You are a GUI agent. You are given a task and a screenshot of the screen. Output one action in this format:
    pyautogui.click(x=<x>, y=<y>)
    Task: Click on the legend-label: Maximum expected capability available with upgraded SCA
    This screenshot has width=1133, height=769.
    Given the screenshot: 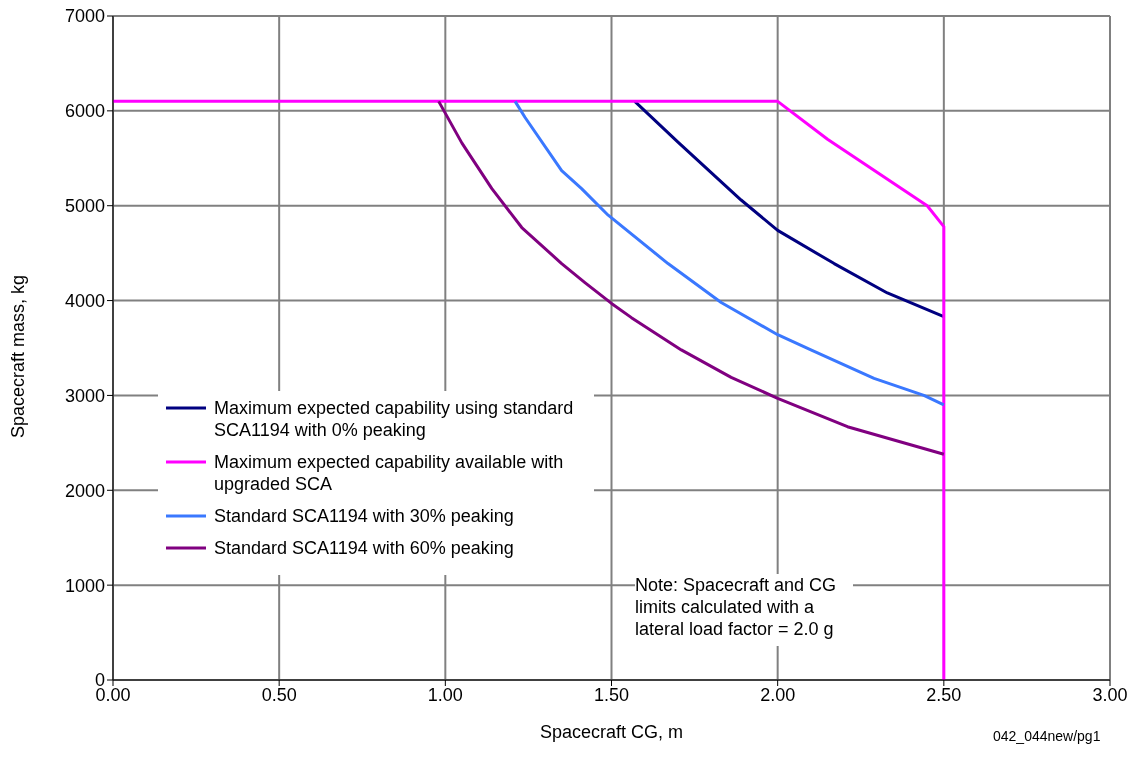 What is the action you would take?
    pyautogui.click(x=389, y=473)
    